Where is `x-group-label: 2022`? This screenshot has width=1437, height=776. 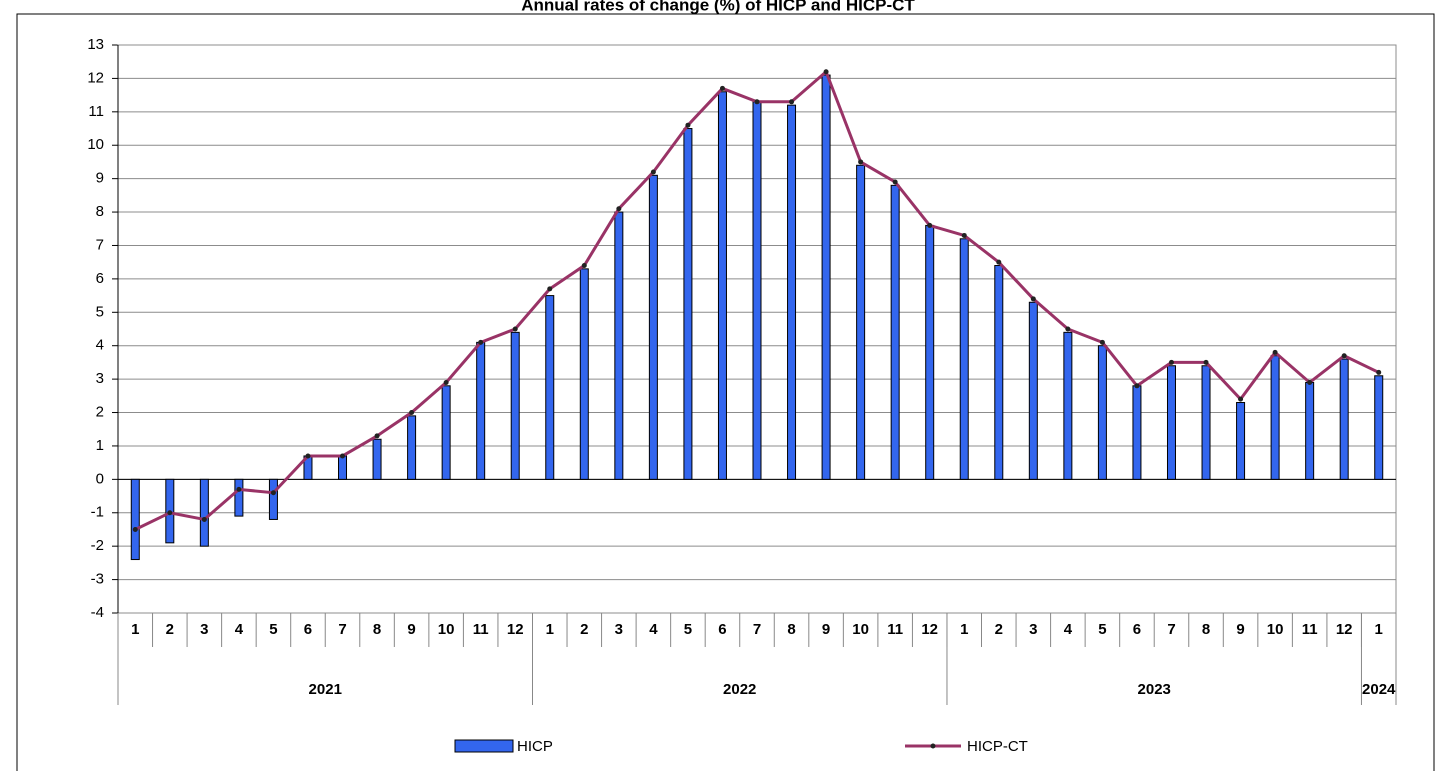 x-group-label: 2022 is located at coordinates (739, 689).